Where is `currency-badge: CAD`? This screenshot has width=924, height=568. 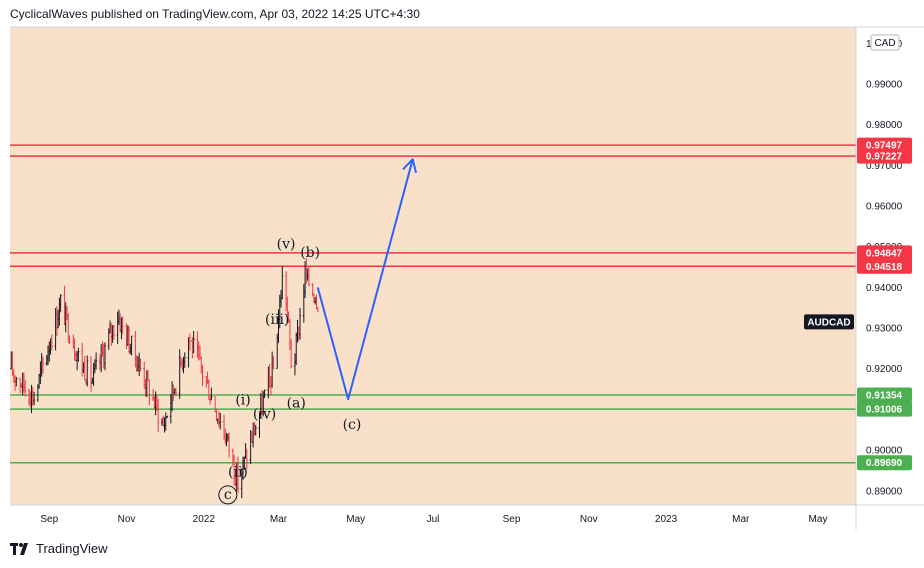 currency-badge: CAD is located at coordinates (885, 42).